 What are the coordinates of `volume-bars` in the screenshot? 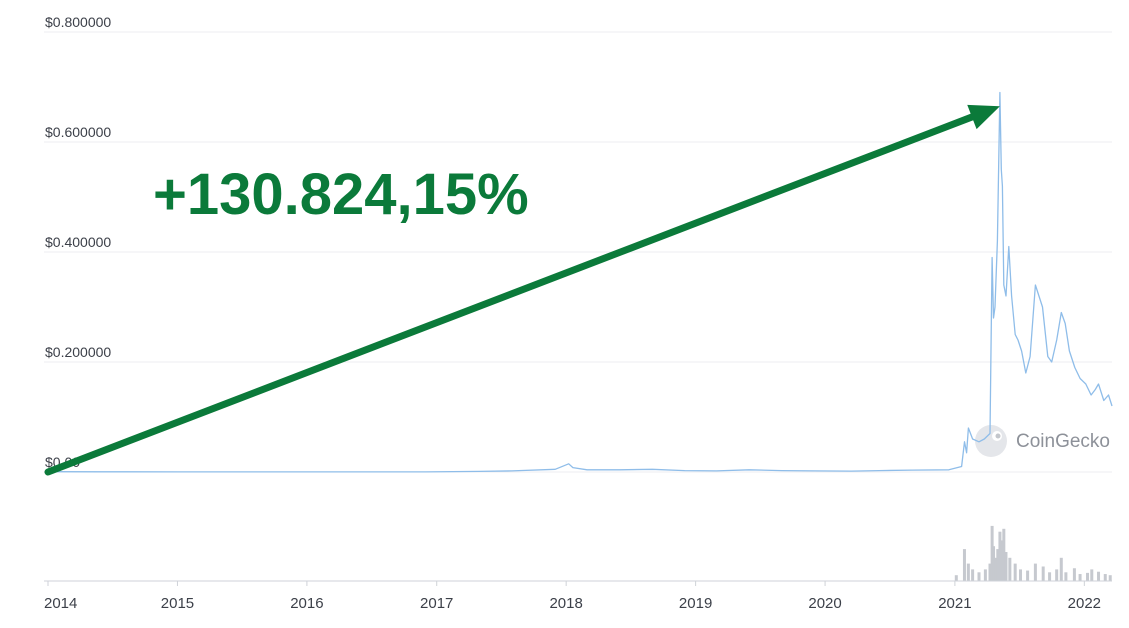 It's located at (1033, 553).